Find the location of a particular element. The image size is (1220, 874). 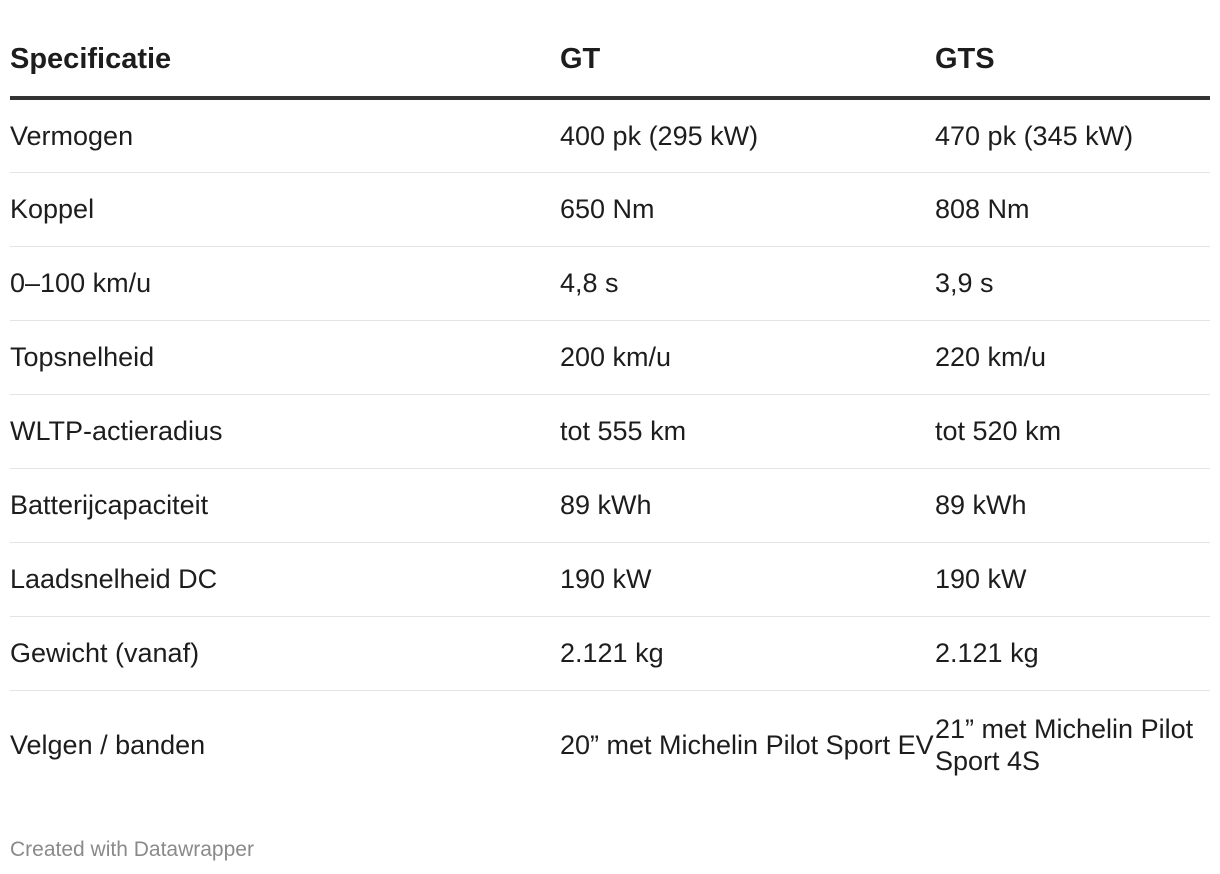

gt-value: 400 pk (295 kW) is located at coordinates (747, 135).